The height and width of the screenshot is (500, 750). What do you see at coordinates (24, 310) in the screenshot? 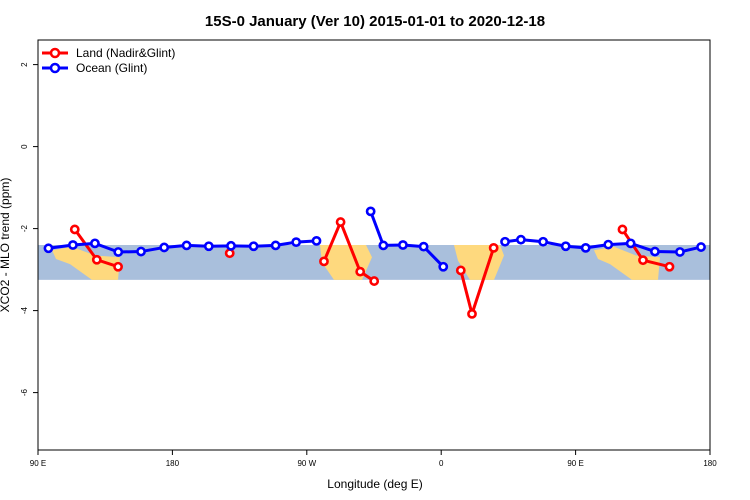
I see `y-tick-label: -4` at bounding box center [24, 310].